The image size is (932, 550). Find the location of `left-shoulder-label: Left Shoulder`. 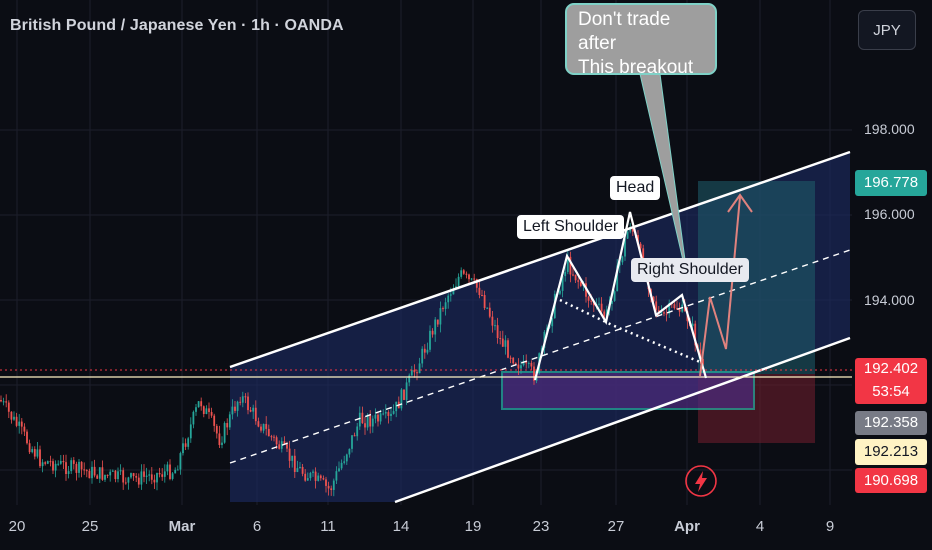

left-shoulder-label: Left Shoulder is located at coordinates (571, 227).